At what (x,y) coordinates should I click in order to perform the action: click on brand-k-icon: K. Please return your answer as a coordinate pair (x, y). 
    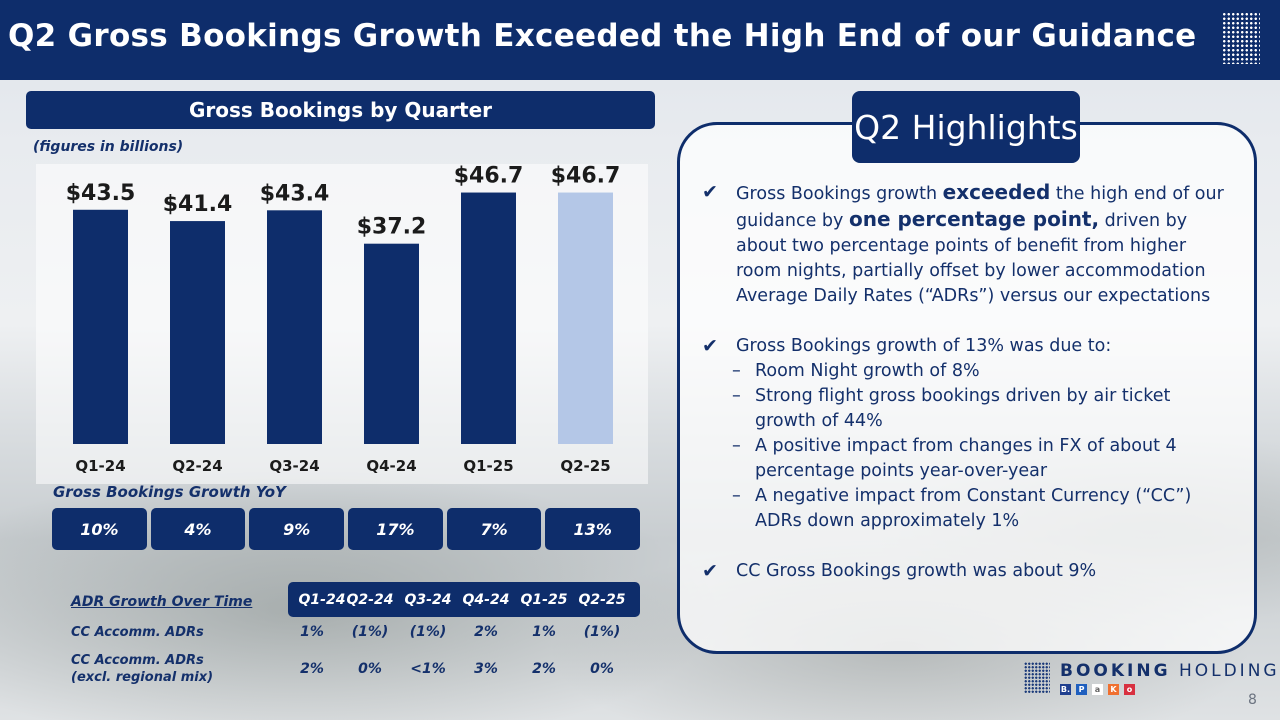
    Looking at the image, I should click on (1113, 689).